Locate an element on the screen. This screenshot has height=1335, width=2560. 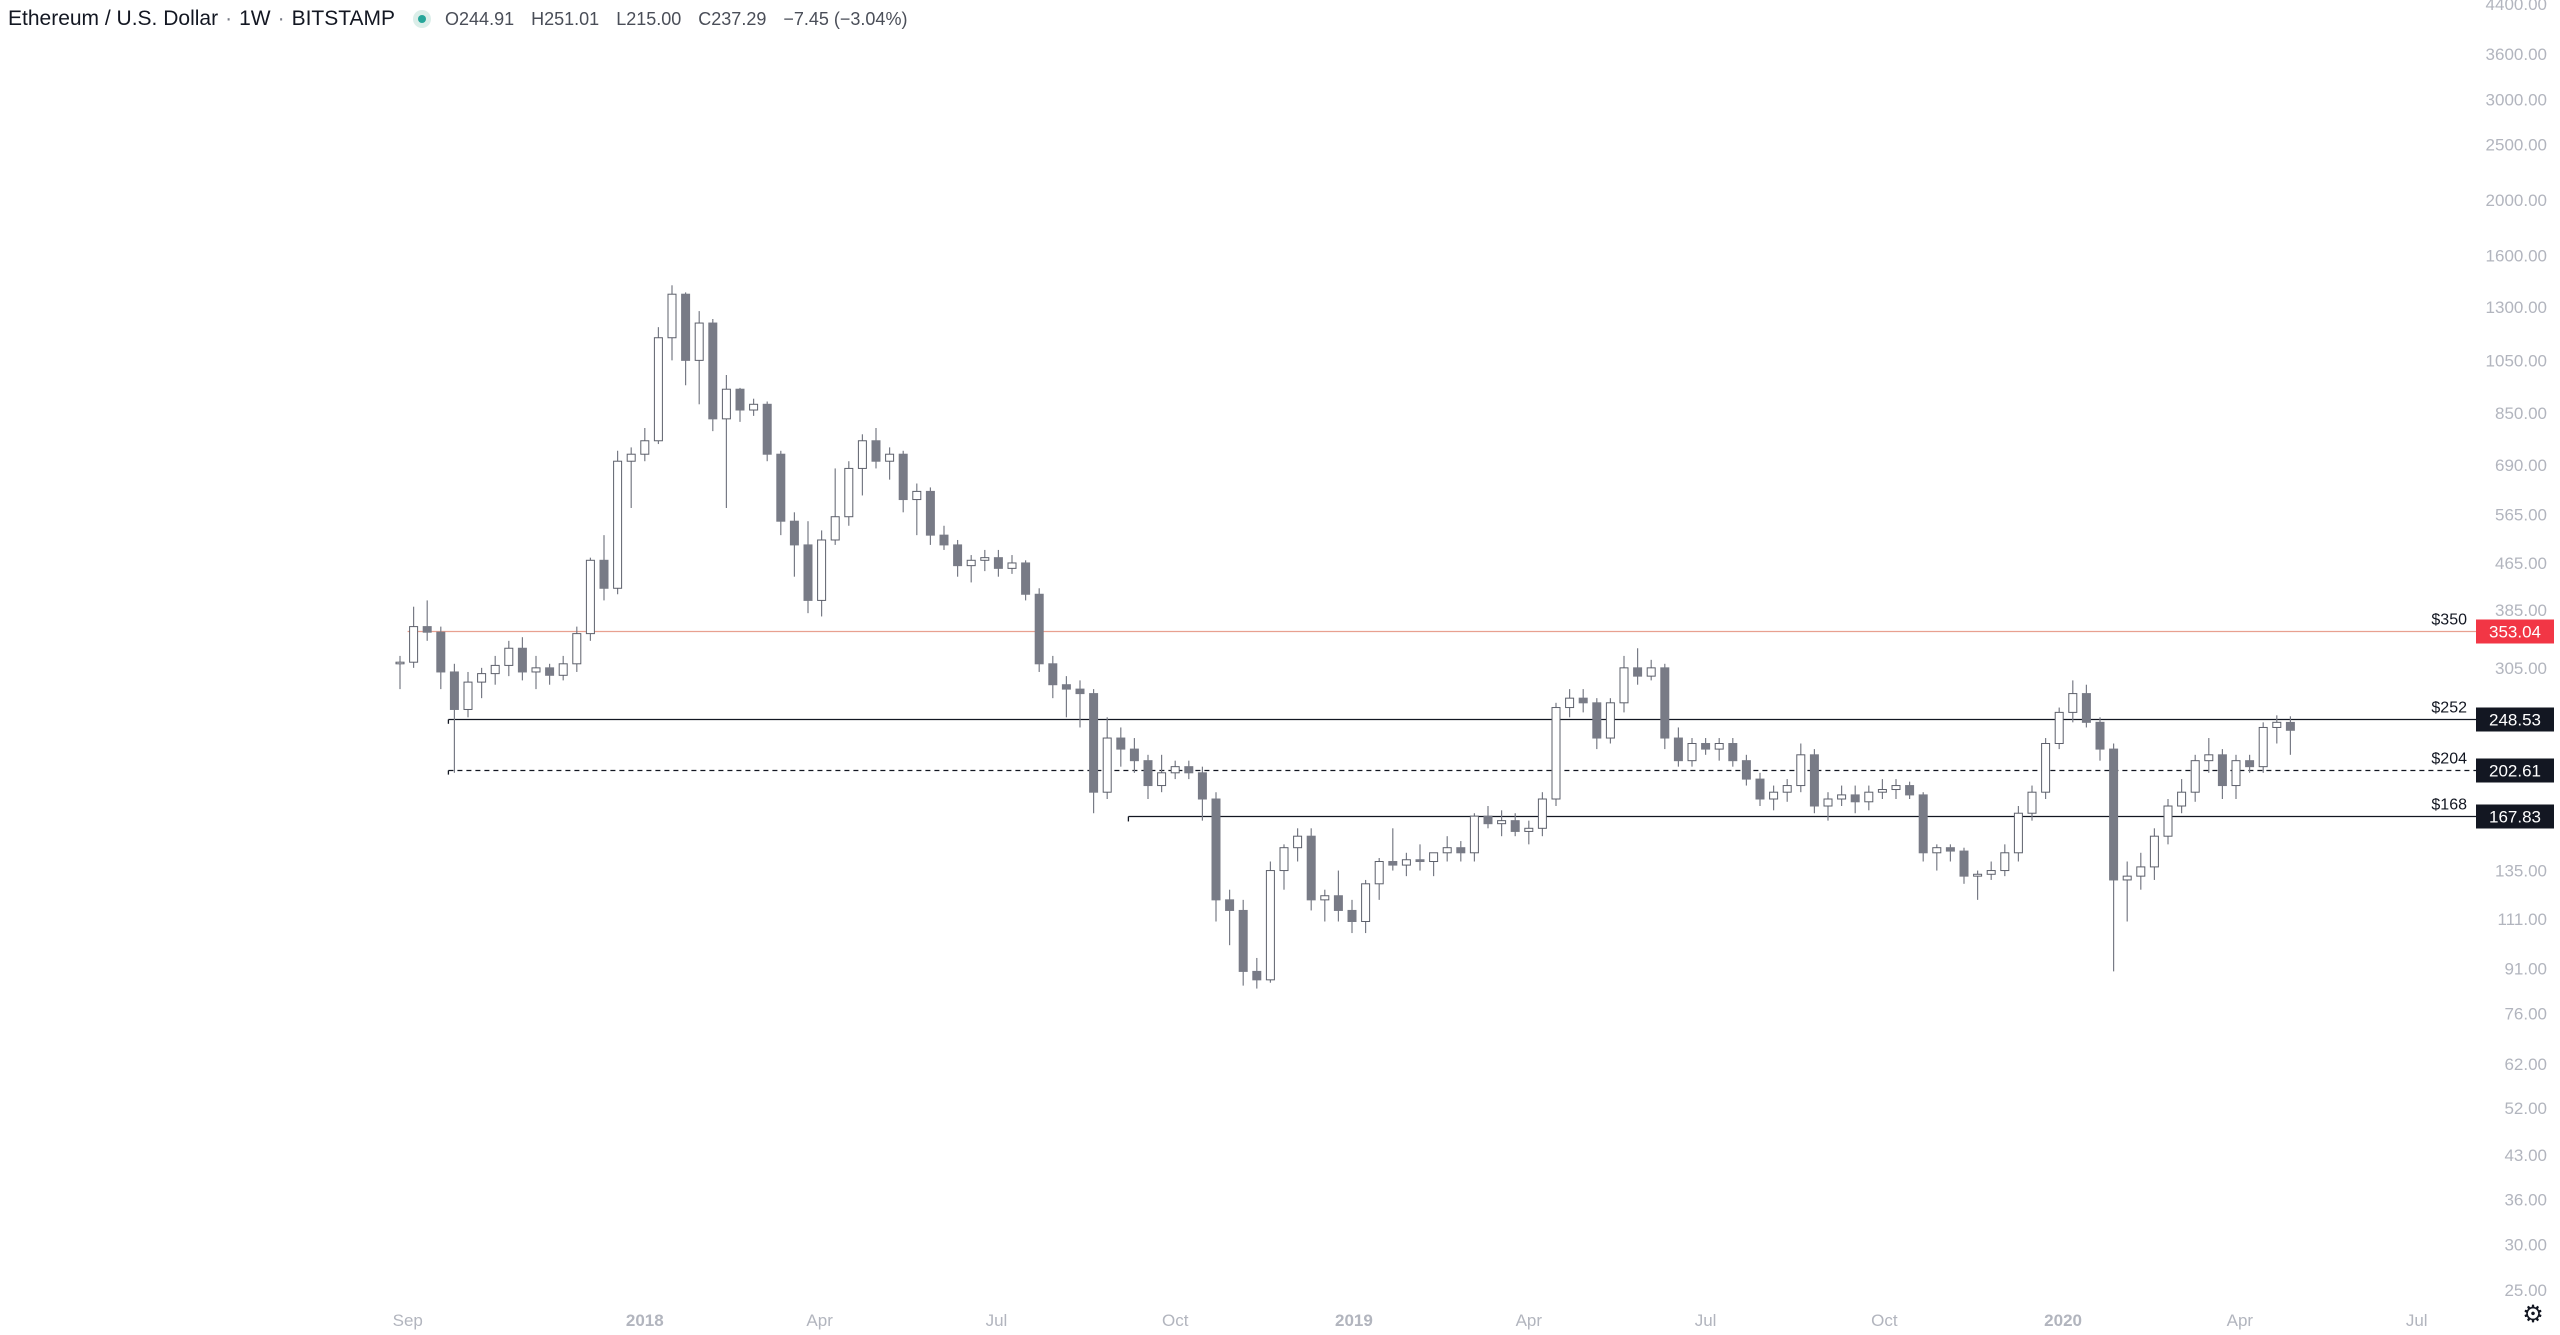
level-lines: $350 $252 $204 $168 is located at coordinates (1441, 717).